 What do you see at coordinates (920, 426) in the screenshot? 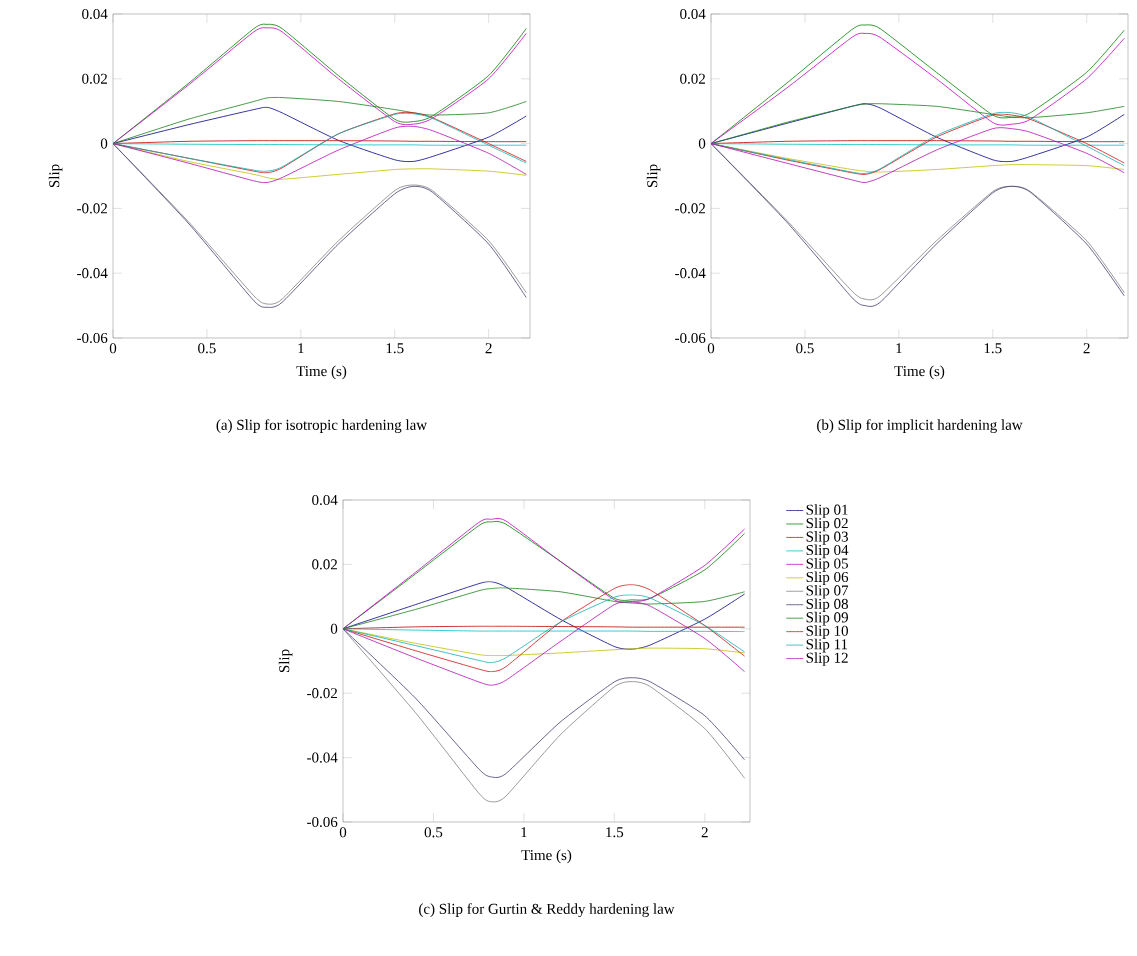
I see `text: (b) Slip for implicit hardening law` at bounding box center [920, 426].